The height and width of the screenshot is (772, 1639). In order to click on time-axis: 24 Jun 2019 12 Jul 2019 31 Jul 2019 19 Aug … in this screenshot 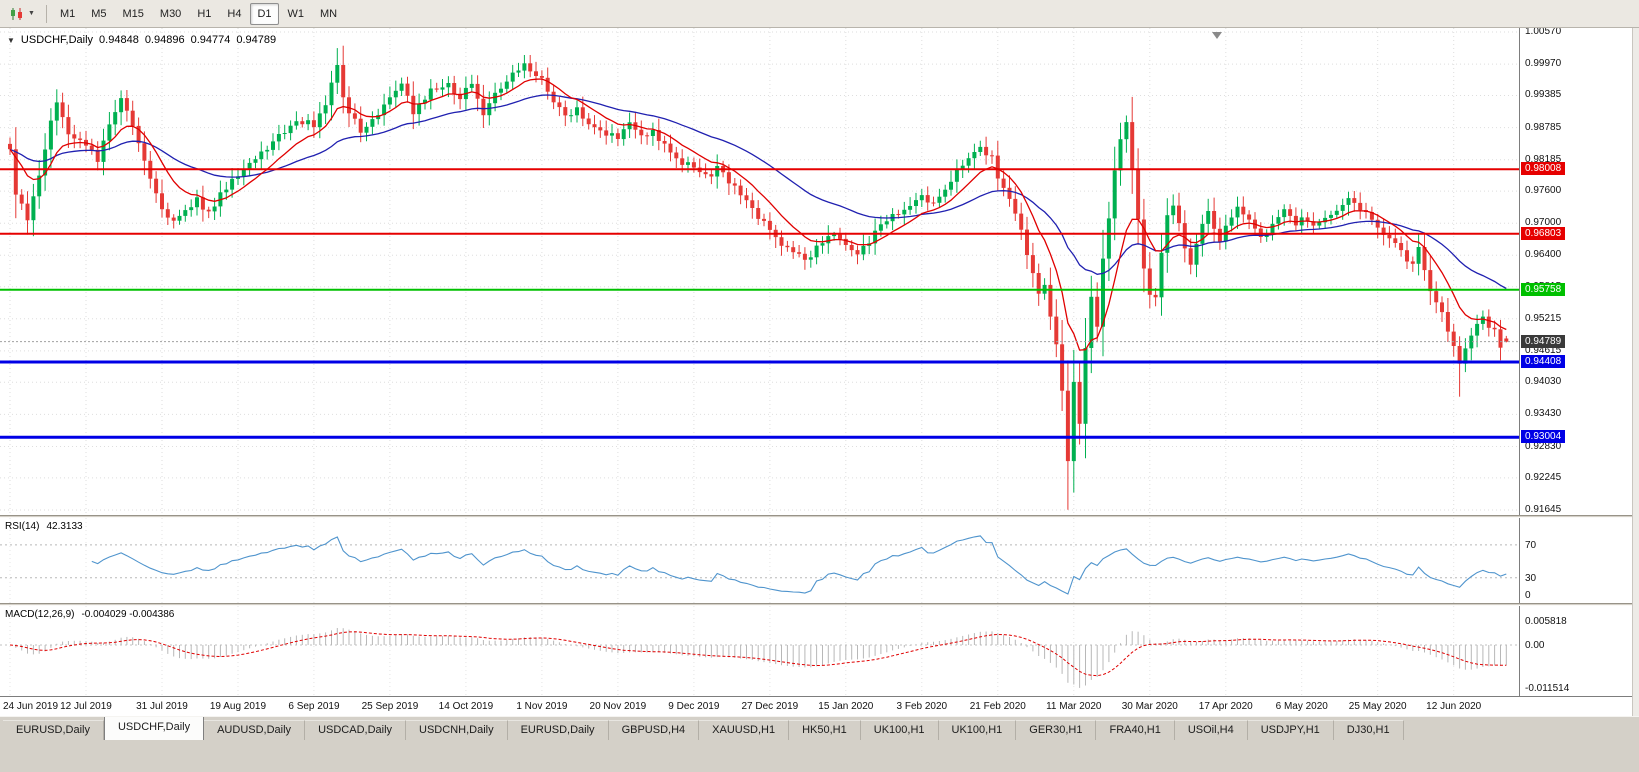, I will do `click(819, 706)`.